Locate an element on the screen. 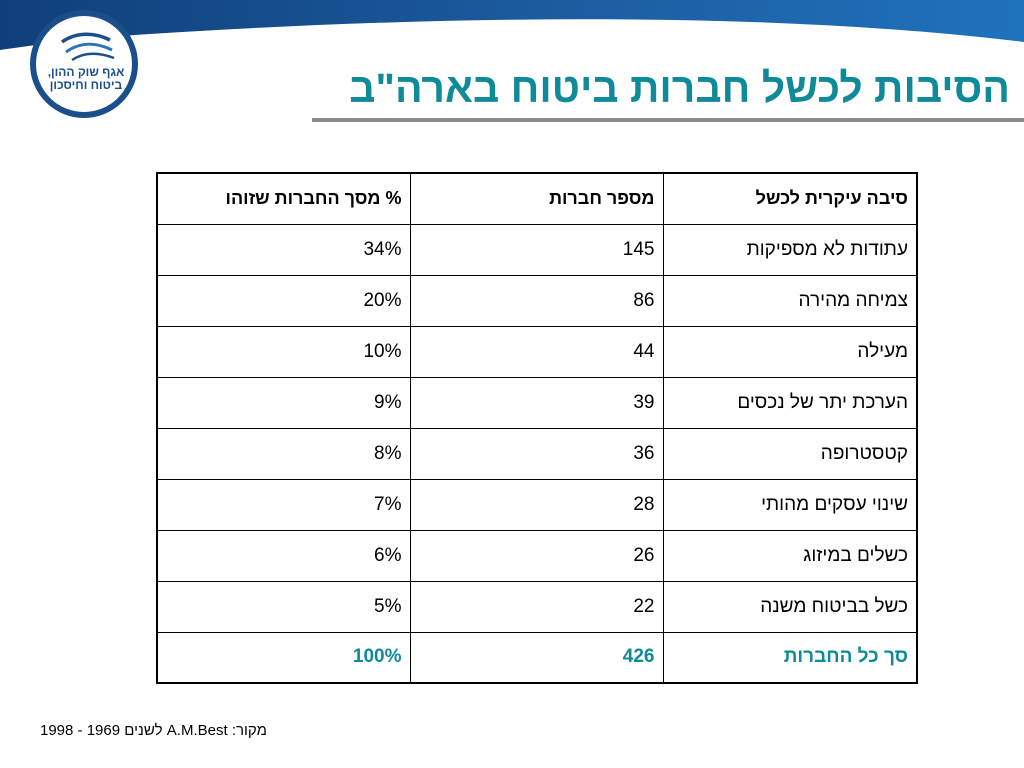 Image resolution: width=1024 pixels, height=768 pixels. table-row: צמיחה מהירה 86 20% is located at coordinates (537, 300).